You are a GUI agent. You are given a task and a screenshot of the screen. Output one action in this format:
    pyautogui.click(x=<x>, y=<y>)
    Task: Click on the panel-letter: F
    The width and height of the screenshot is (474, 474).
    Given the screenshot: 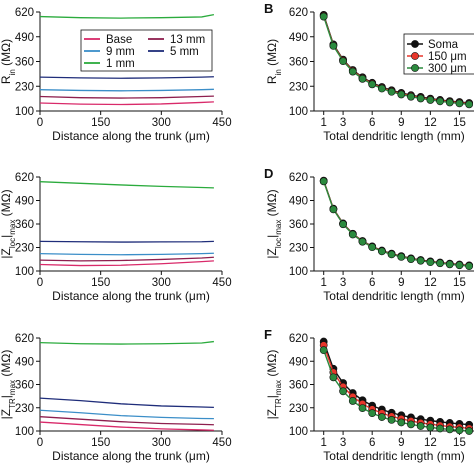 What is the action you would take?
    pyautogui.click(x=268, y=334)
    